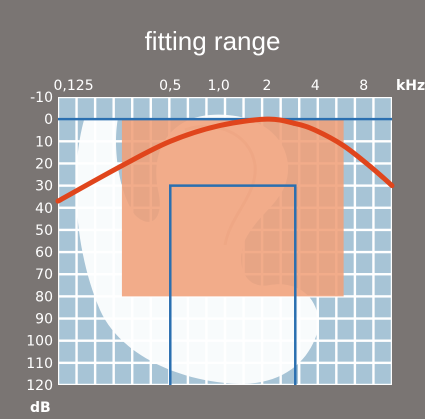 This screenshot has height=419, width=425. Describe the element at coordinates (315, 86) in the screenshot. I see `x-tick-label: 4` at that location.